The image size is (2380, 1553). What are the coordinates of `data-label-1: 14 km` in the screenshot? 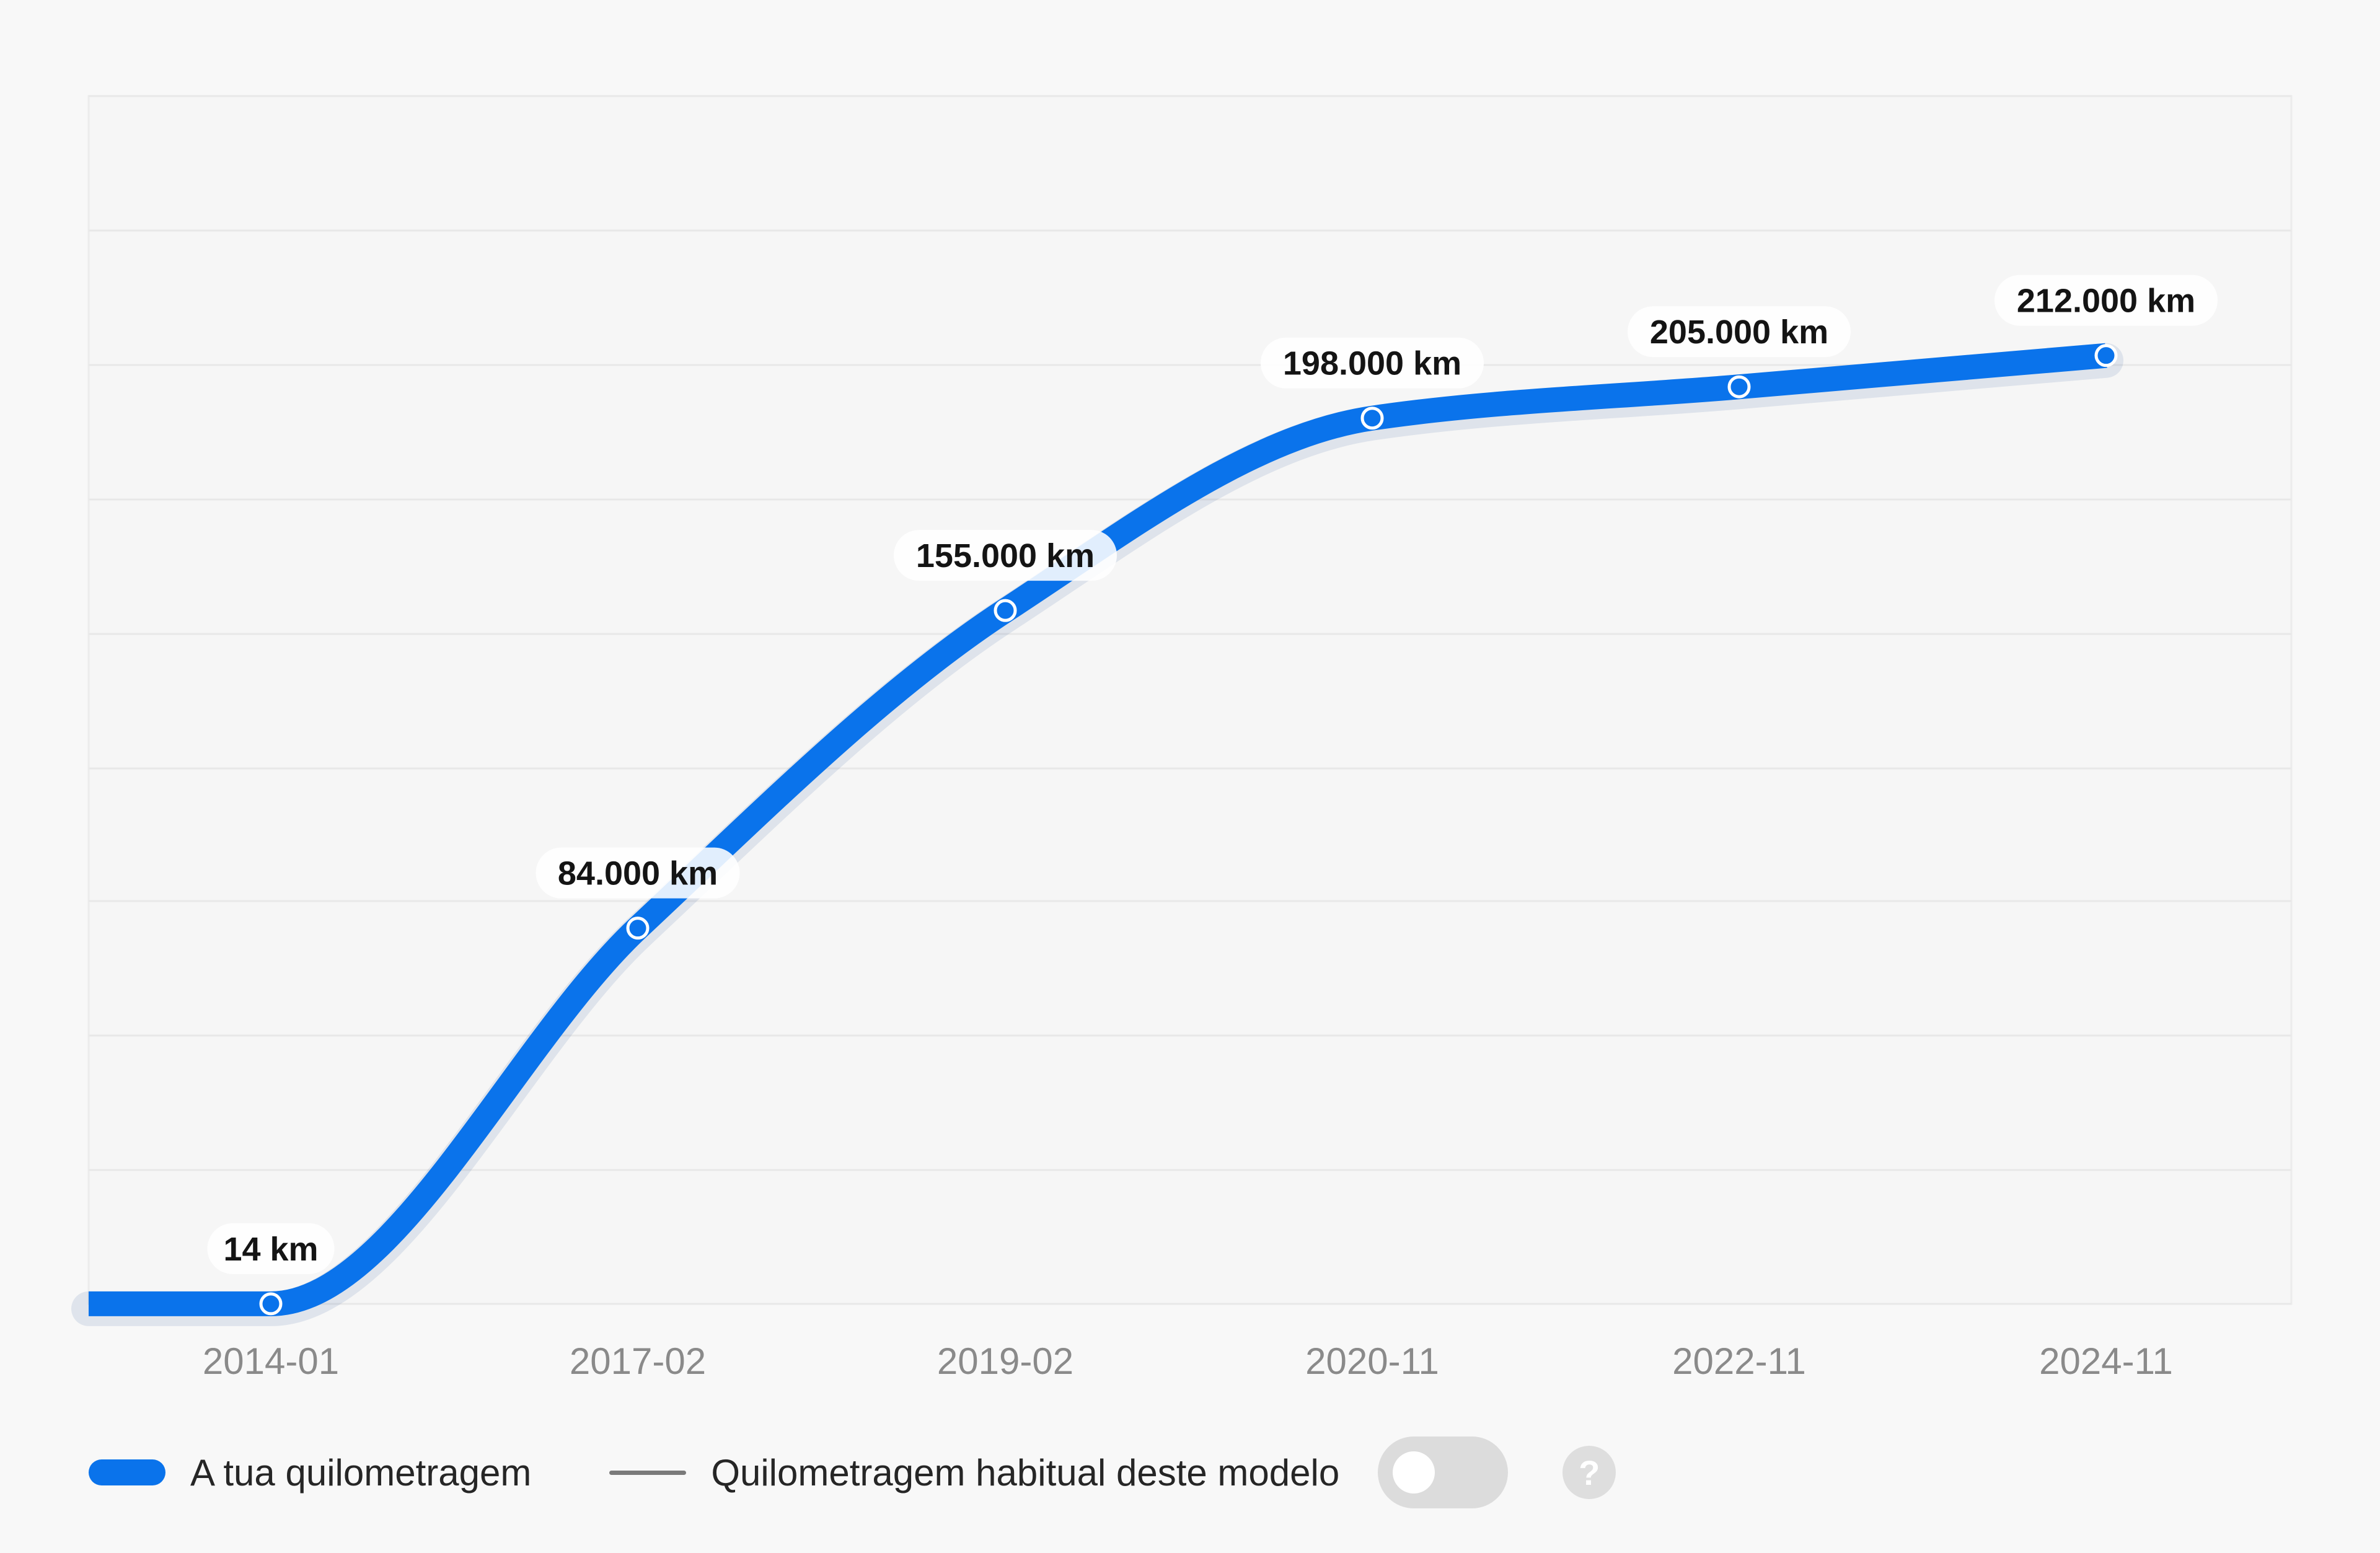 It's located at (270, 1249).